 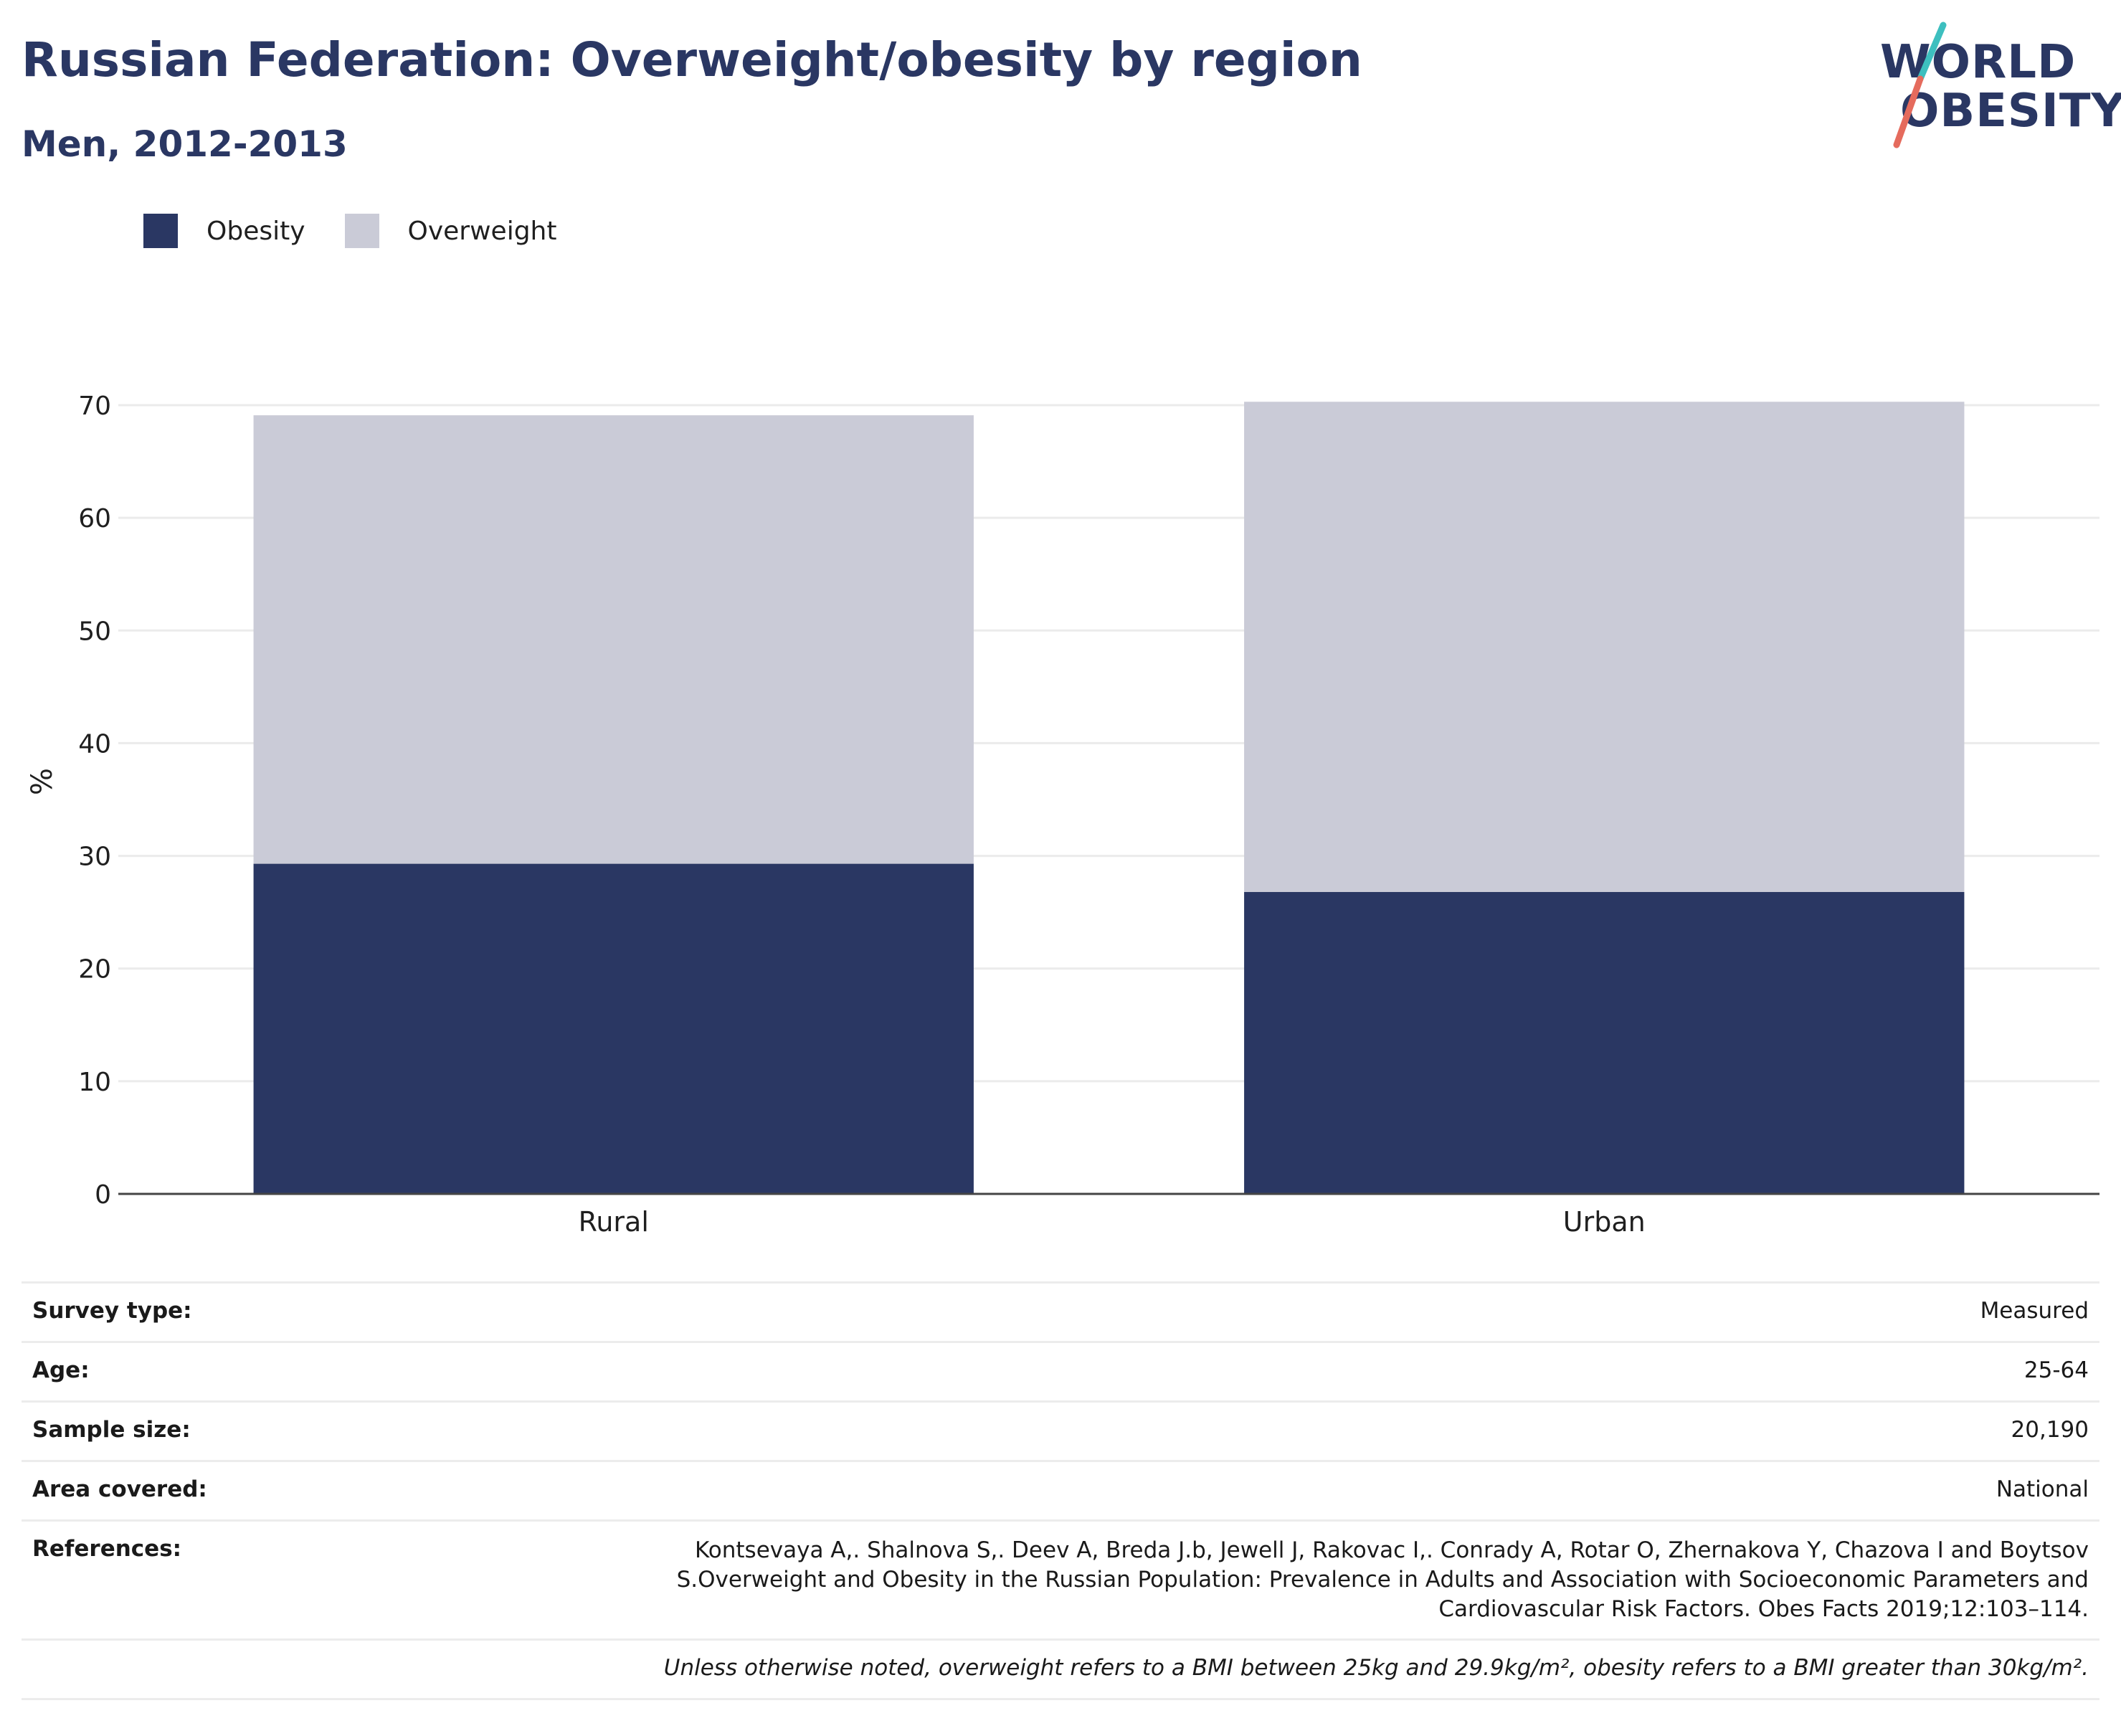 I want to click on meta-row-area-covered: Area covered: National, so click(x=1060, y=1492).